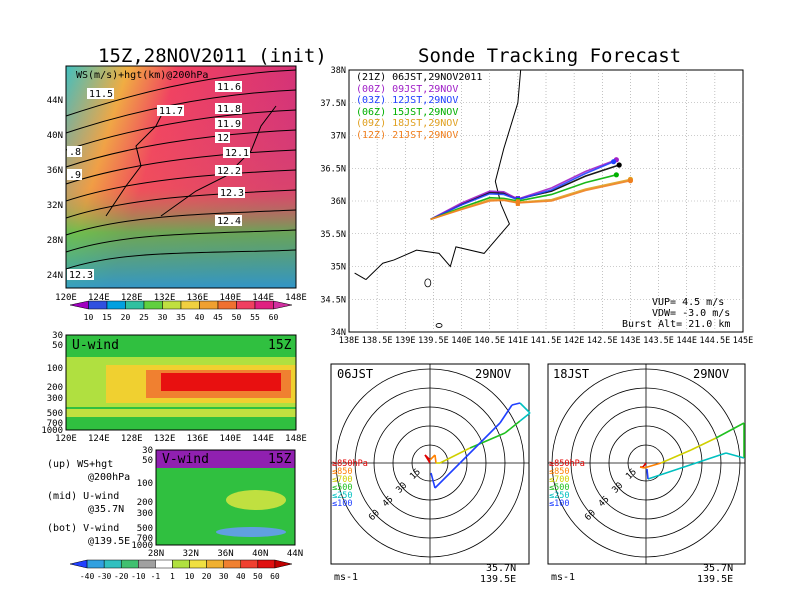 This screenshot has height=612, width=792. What do you see at coordinates (333, 169) in the screenshot?
I see `lat-tick: 36.5N` at bounding box center [333, 169].